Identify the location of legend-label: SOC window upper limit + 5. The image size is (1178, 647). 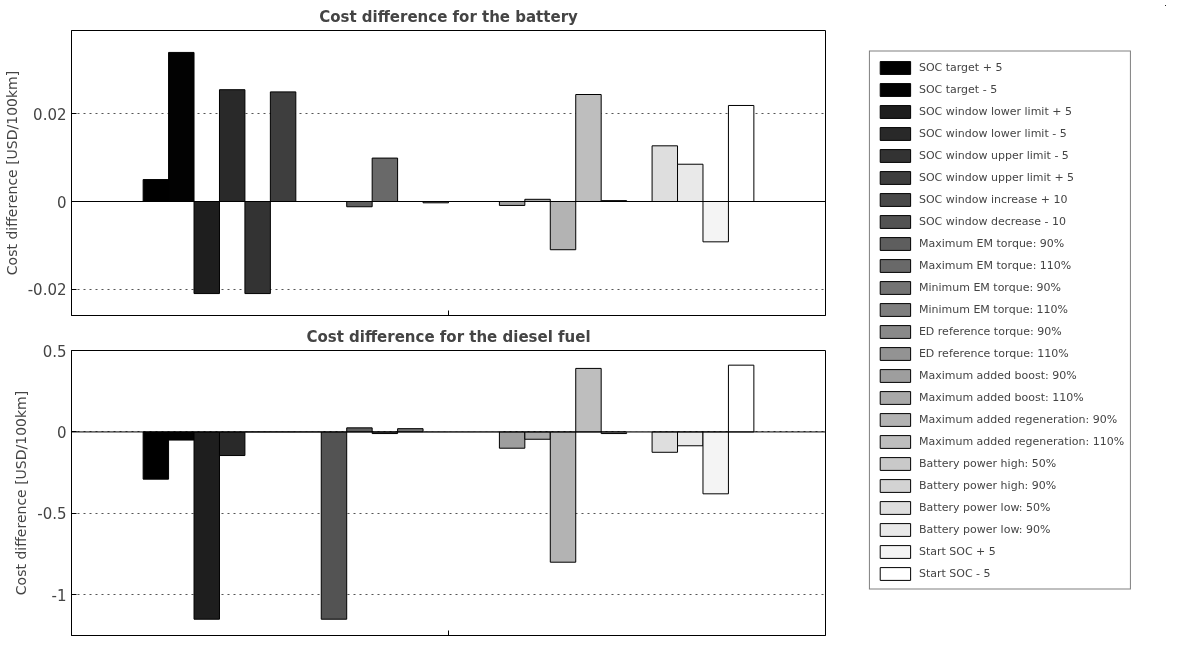
(996, 177).